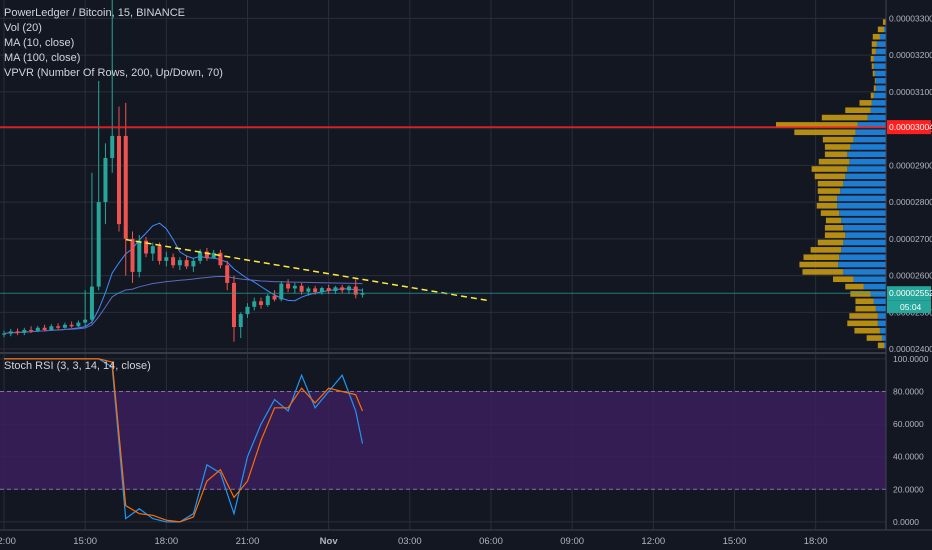 This screenshot has height=550, width=932. Describe the element at coordinates (94, 13) in the screenshot. I see `symbol-title: PowerLedger / Bitcoin, 15, BINANCE` at that location.